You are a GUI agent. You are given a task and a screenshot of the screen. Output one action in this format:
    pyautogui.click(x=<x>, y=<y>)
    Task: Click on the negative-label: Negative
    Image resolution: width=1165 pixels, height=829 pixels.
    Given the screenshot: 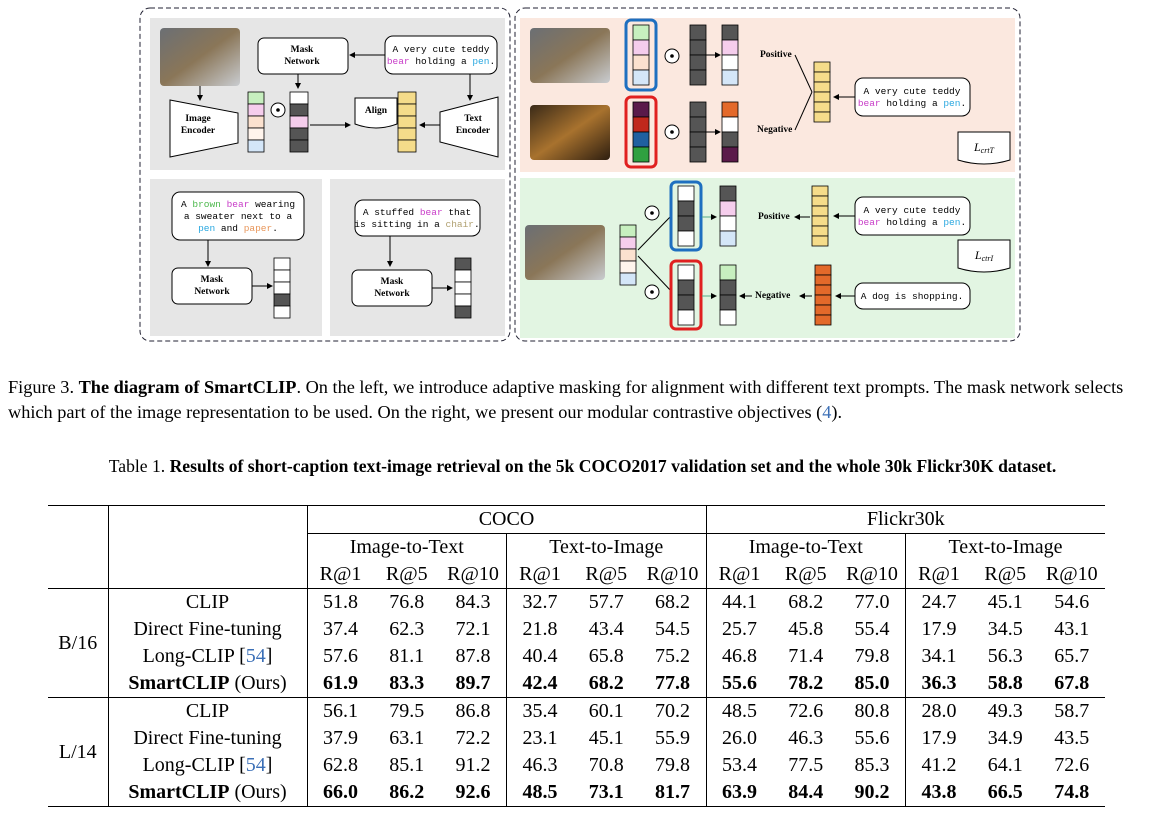 What is the action you would take?
    pyautogui.click(x=772, y=296)
    